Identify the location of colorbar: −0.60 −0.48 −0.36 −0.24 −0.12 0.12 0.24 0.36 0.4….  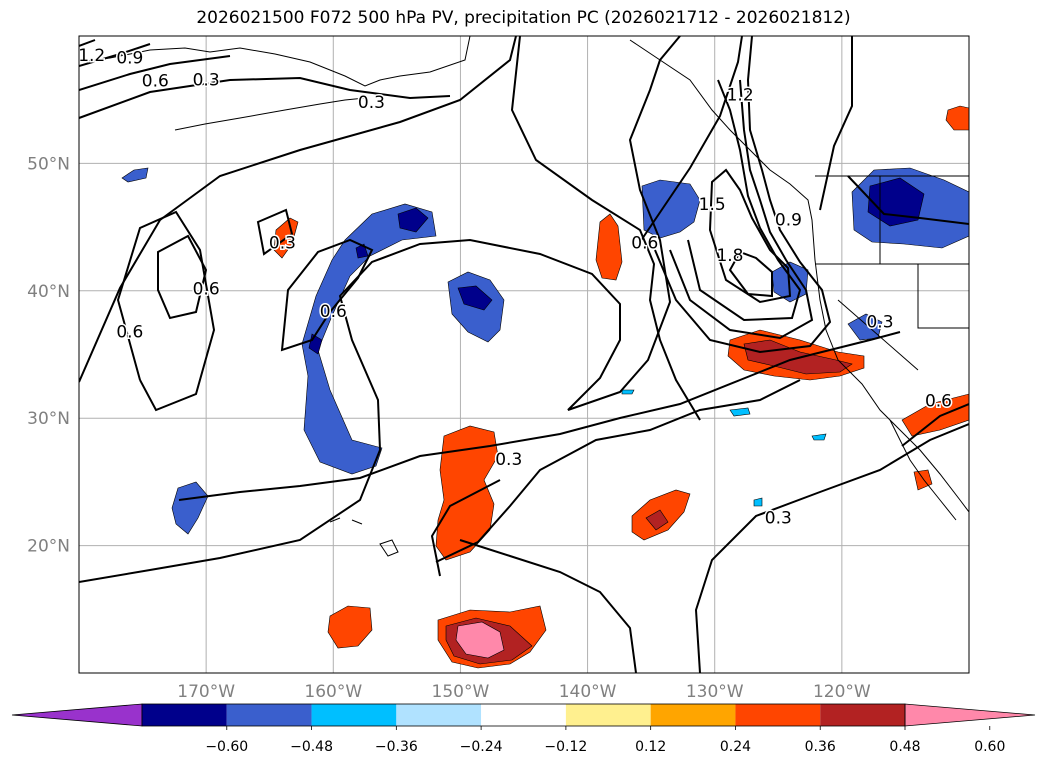
(523, 729).